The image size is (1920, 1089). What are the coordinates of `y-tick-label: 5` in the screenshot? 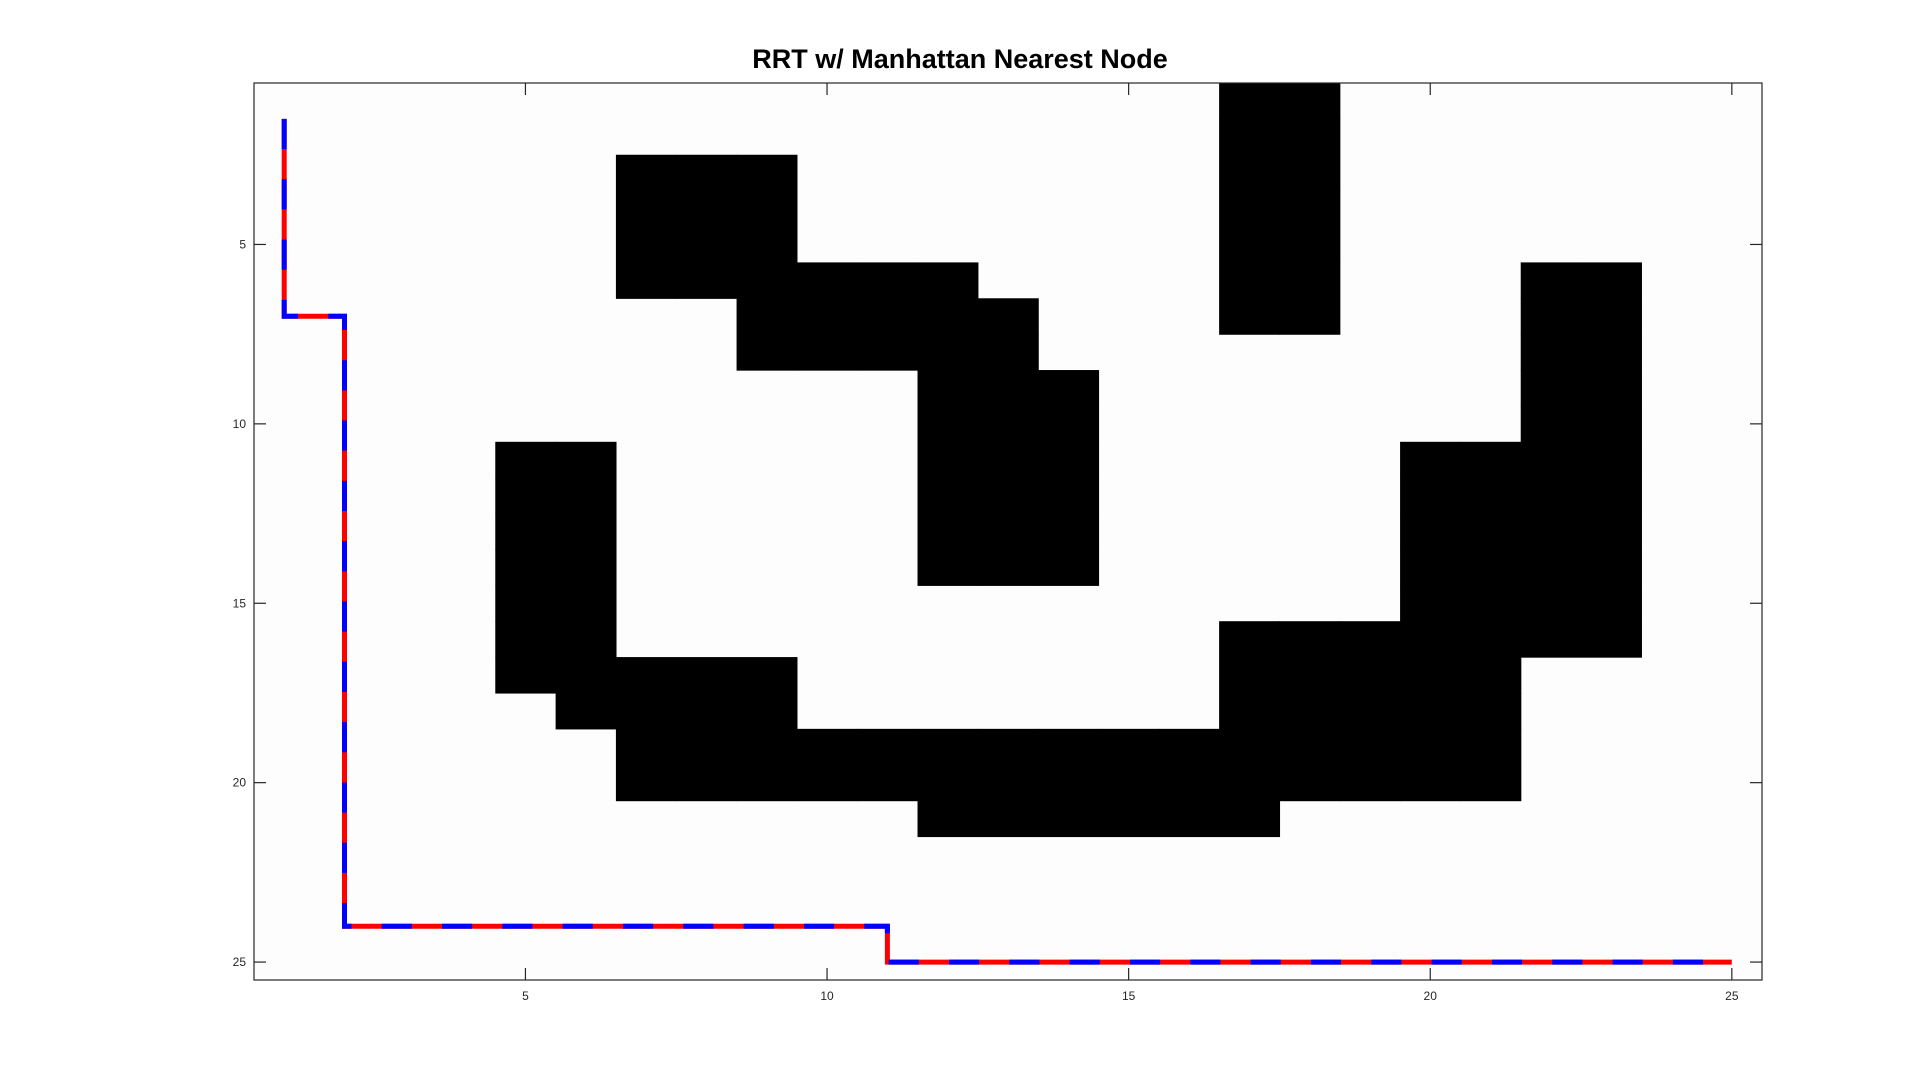 It's located at (242, 244).